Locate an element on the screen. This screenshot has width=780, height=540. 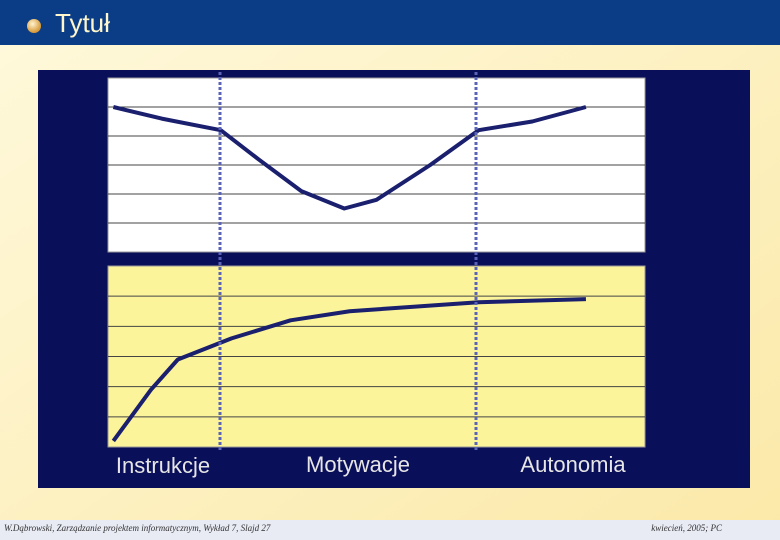
line is located at coordinates (349, 158).